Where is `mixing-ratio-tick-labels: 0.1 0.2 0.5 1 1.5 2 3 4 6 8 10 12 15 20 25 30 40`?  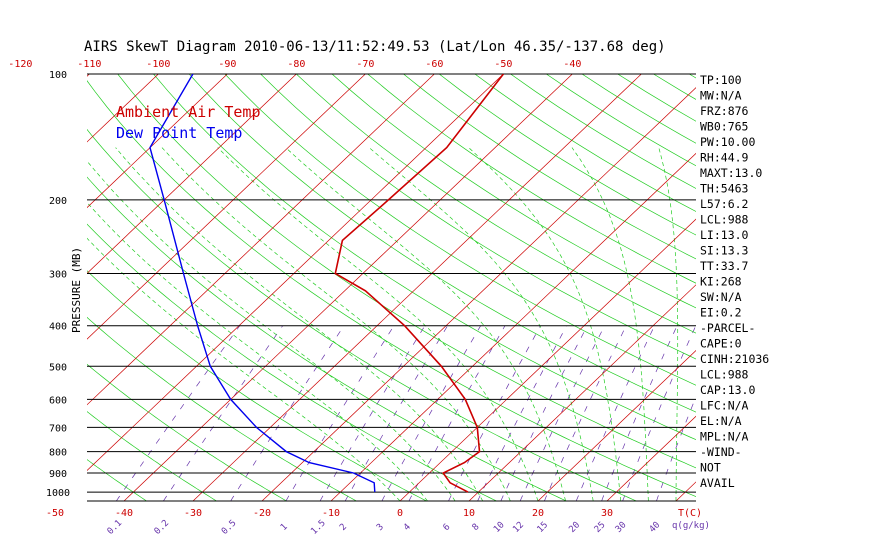
mixing-ratio-tick-labels: 0.1 0.2 0.5 1 1.5 2 3 4 6 8 10 12 15 20 25 30 40 is located at coordinates (384, 527).